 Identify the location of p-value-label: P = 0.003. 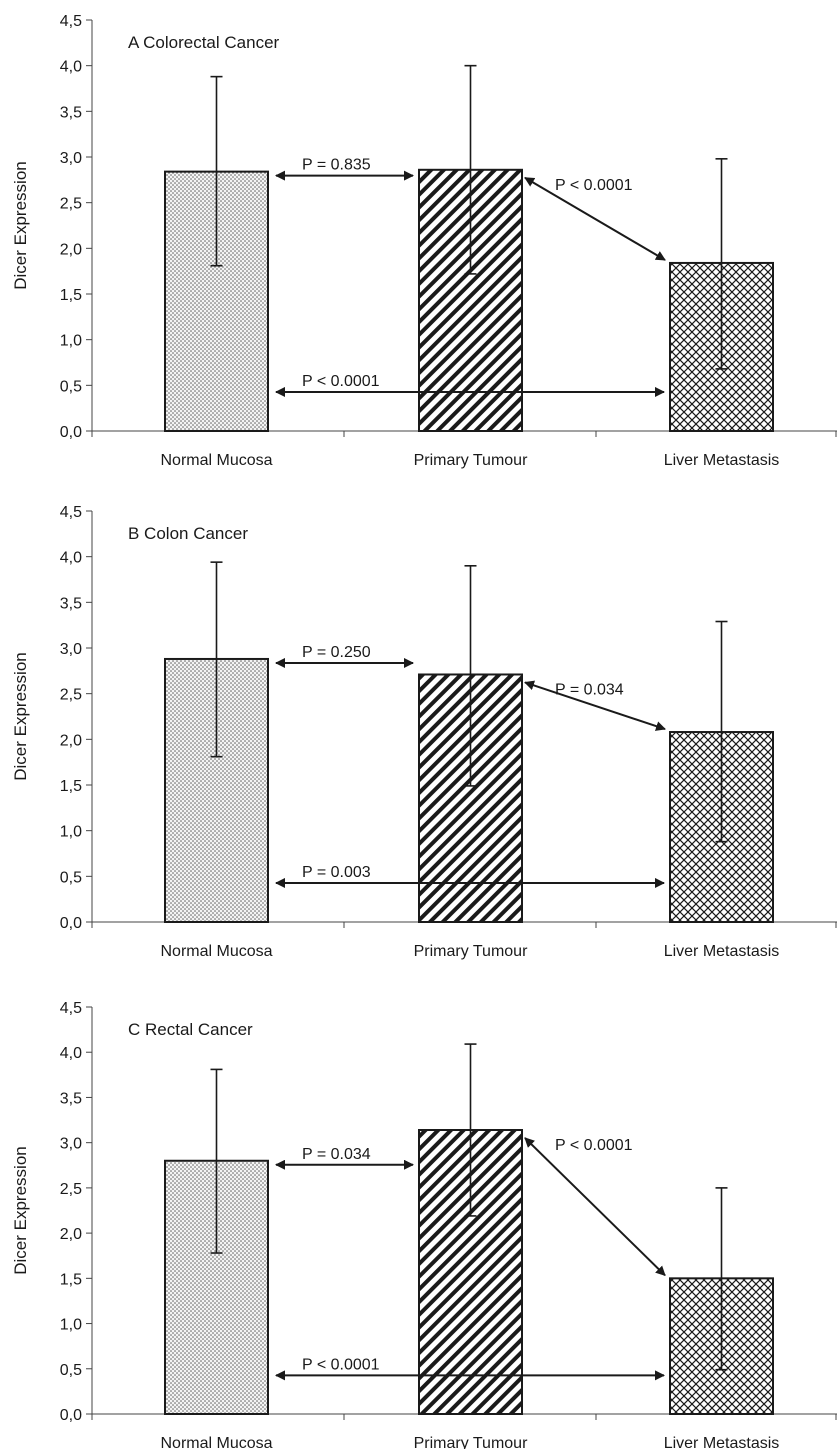
(336, 872).